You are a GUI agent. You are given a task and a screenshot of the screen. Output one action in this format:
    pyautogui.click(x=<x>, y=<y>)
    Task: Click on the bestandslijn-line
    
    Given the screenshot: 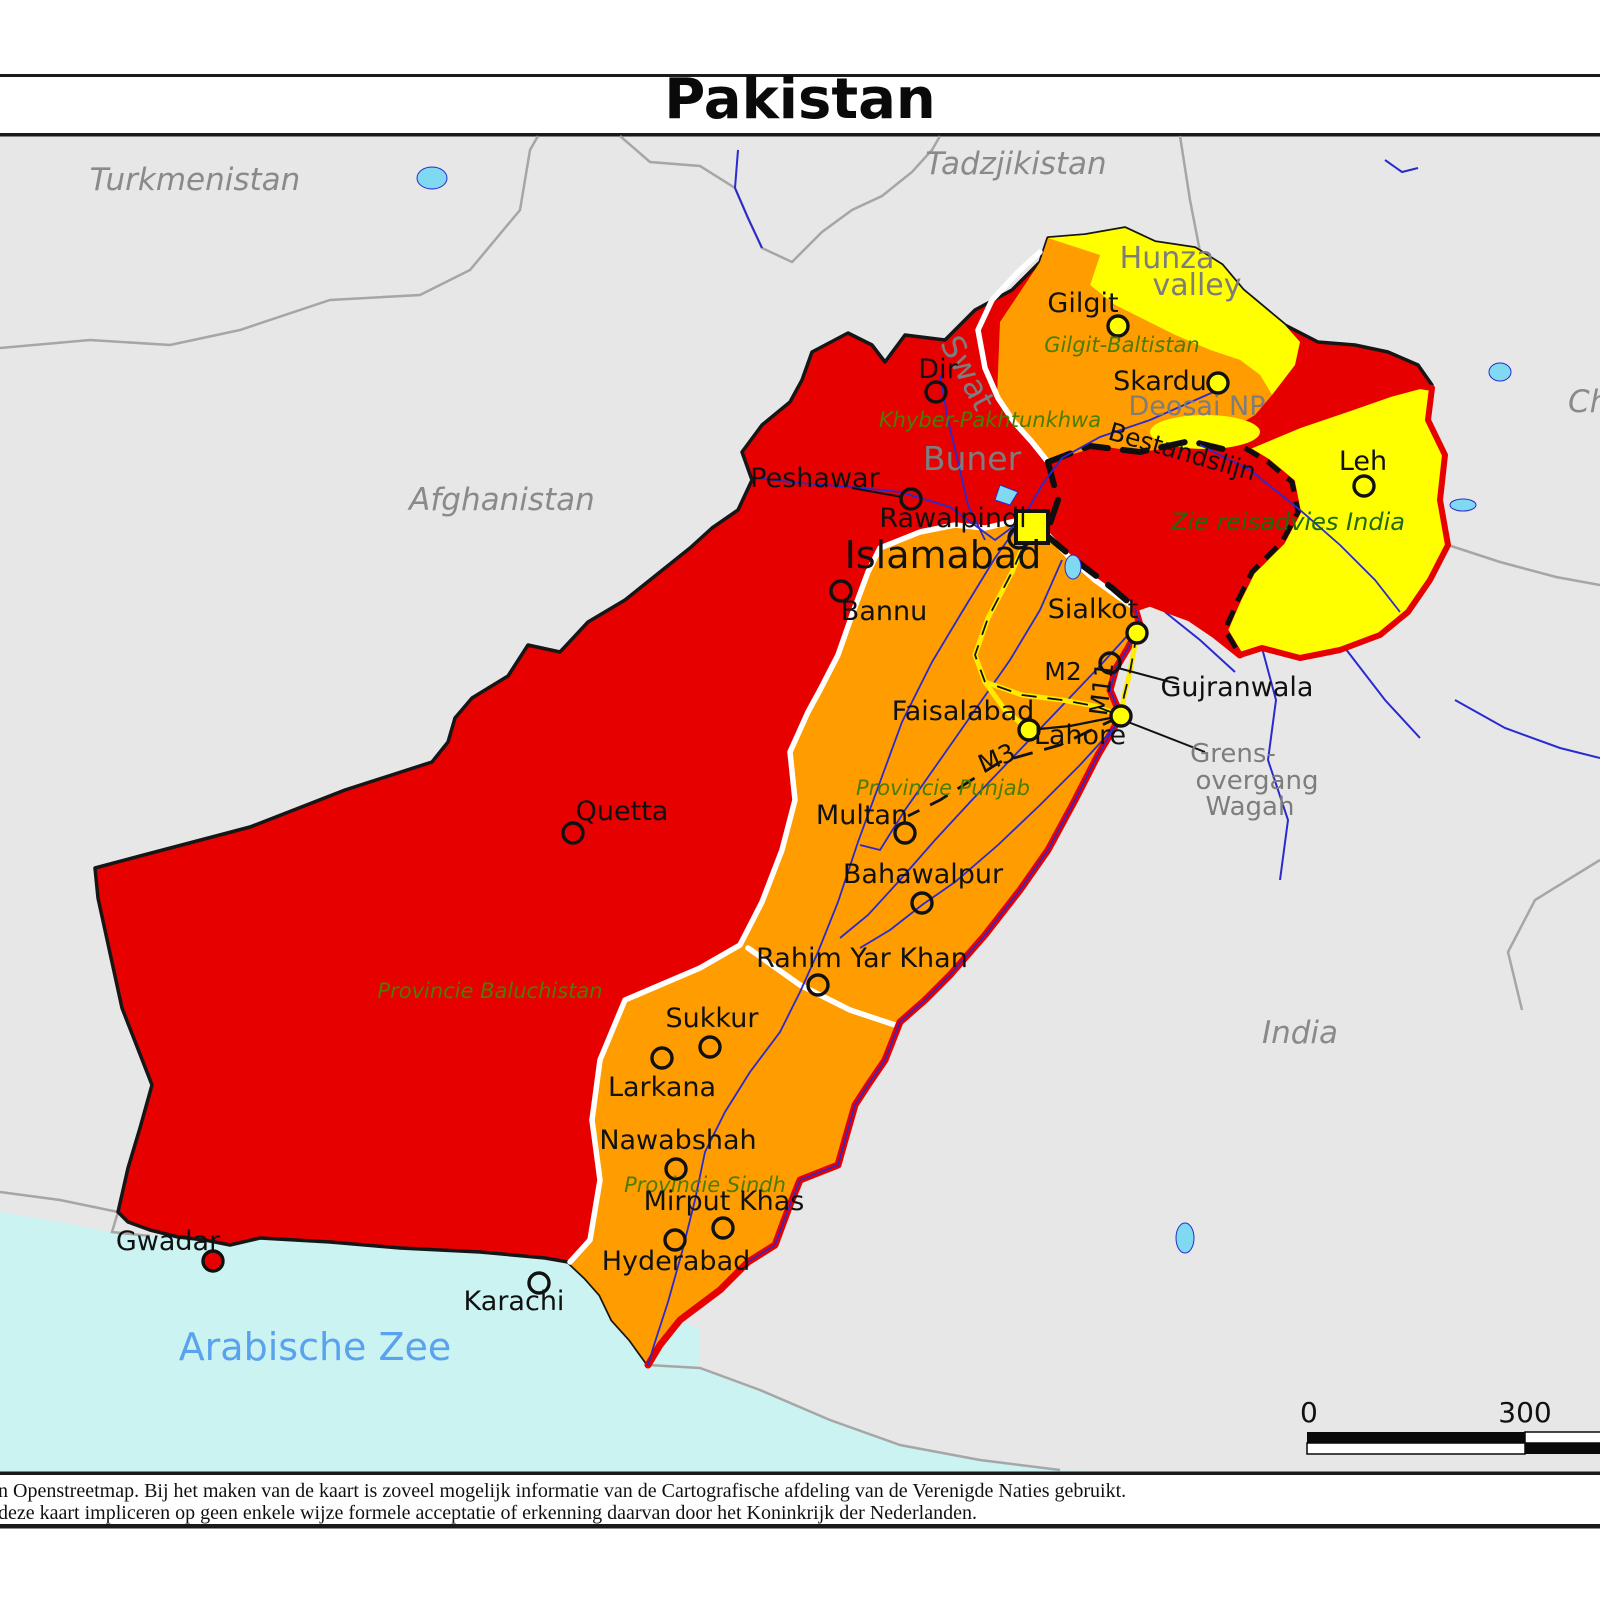 What is the action you would take?
    pyautogui.click(x=1140, y=523)
    